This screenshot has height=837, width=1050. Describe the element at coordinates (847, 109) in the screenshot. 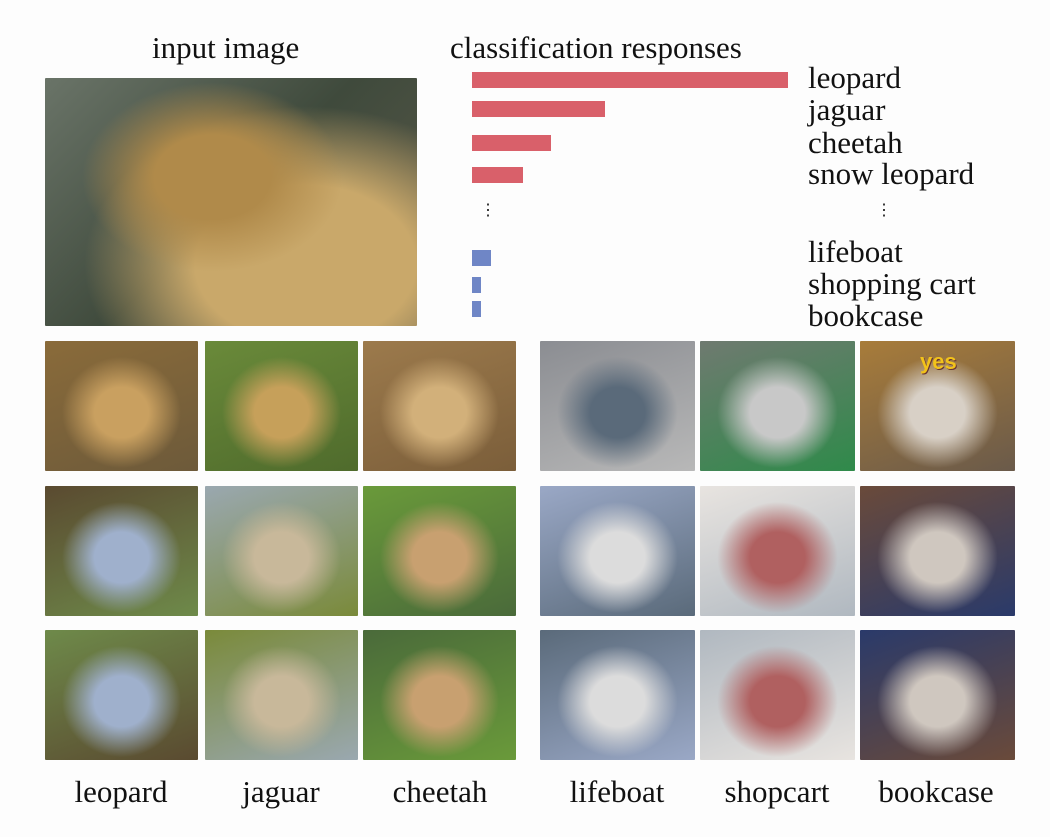

I see `class-label-jaguar: jaguar` at that location.